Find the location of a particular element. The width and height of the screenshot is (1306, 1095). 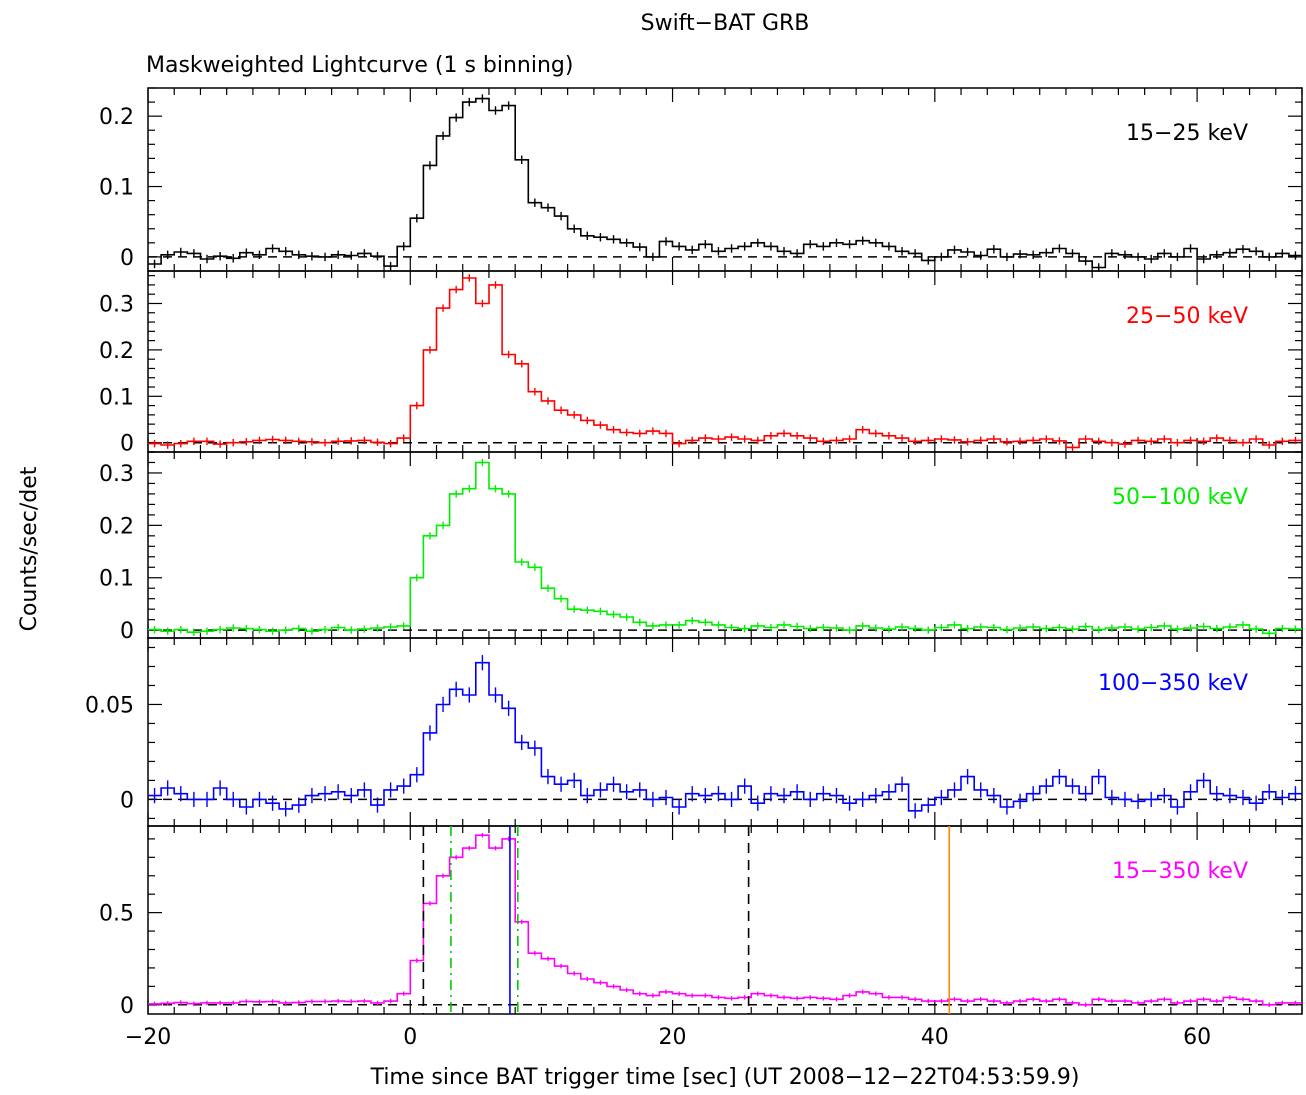

x-tick-label: 40 is located at coordinates (935, 1037).